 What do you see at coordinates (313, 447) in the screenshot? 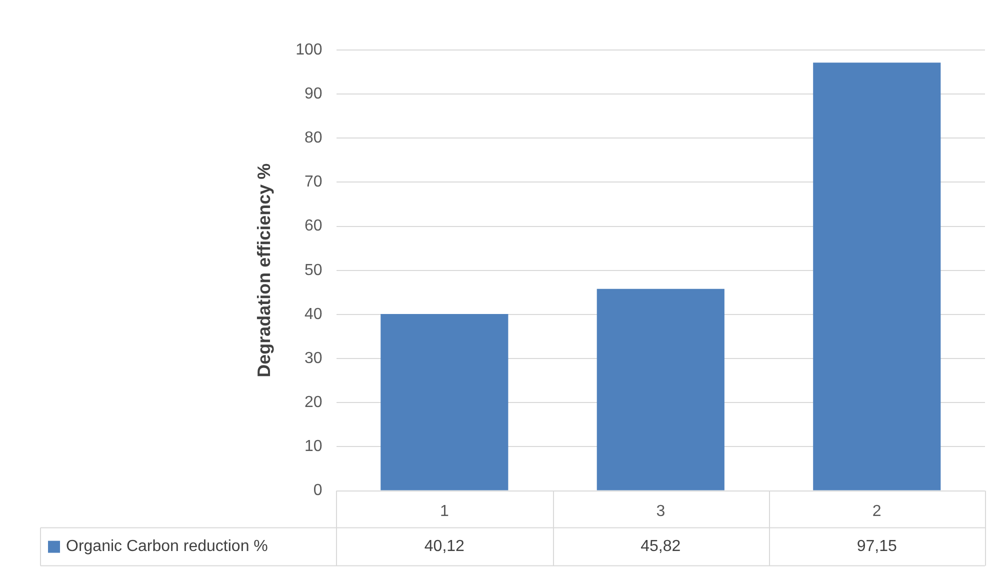
I see `y-tick-label: 10` at bounding box center [313, 447].